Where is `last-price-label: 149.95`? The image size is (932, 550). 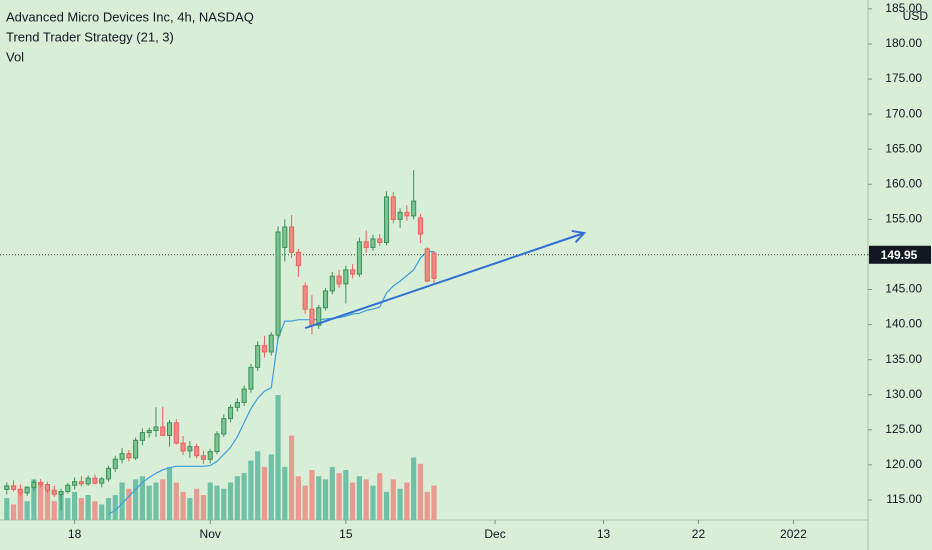 last-price-label: 149.95 is located at coordinates (899, 255).